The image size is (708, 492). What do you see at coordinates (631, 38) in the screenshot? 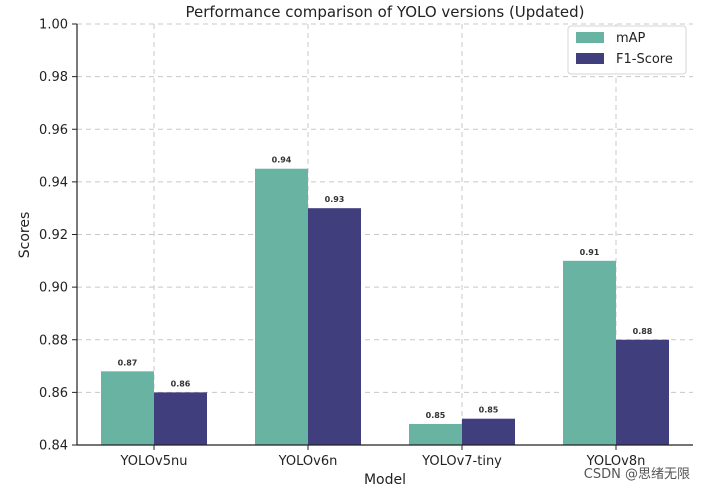
I see `legend-label: mAP` at bounding box center [631, 38].